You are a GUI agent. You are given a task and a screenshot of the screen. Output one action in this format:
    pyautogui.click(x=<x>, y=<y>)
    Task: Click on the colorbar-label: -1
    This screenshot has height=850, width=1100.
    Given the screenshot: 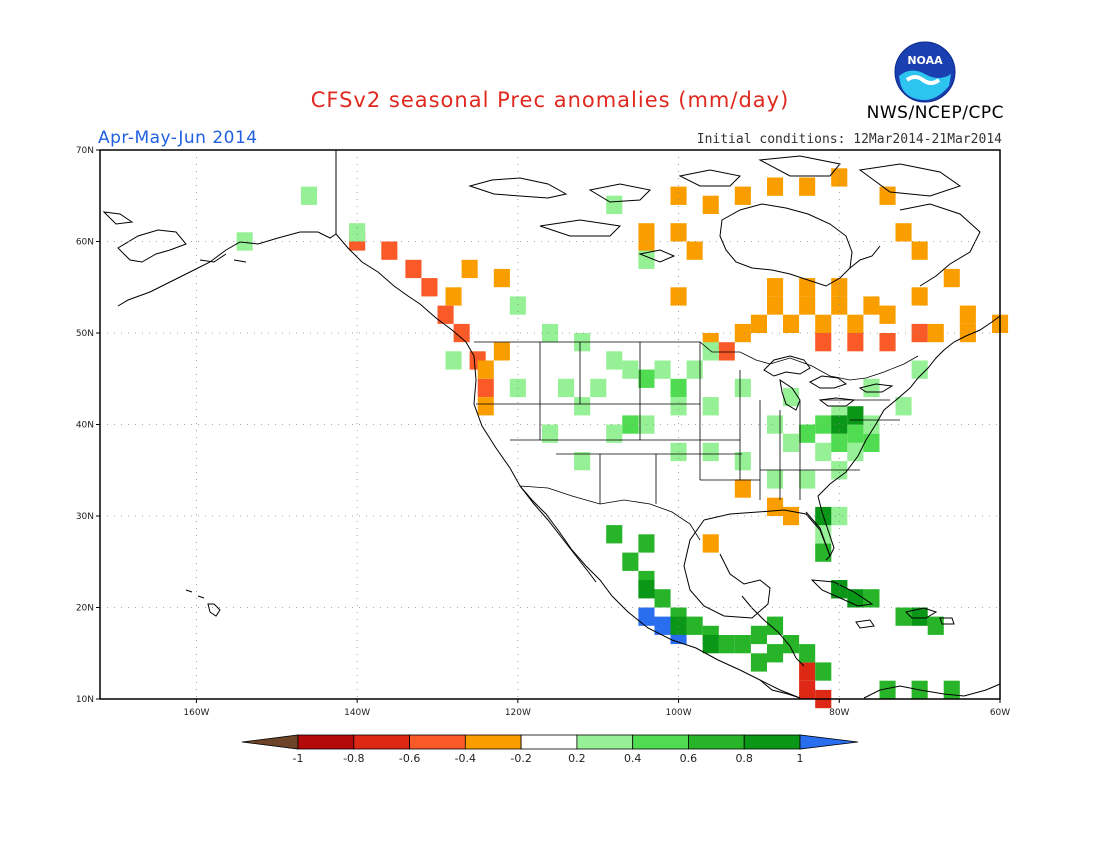 What is the action you would take?
    pyautogui.click(x=298, y=758)
    